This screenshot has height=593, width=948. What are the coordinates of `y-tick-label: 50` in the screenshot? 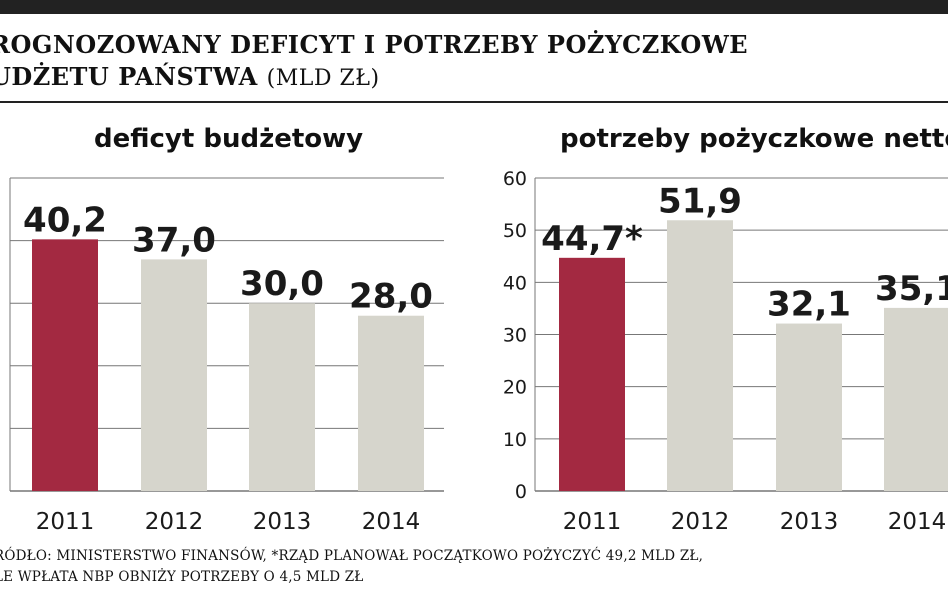 It's located at (515, 231).